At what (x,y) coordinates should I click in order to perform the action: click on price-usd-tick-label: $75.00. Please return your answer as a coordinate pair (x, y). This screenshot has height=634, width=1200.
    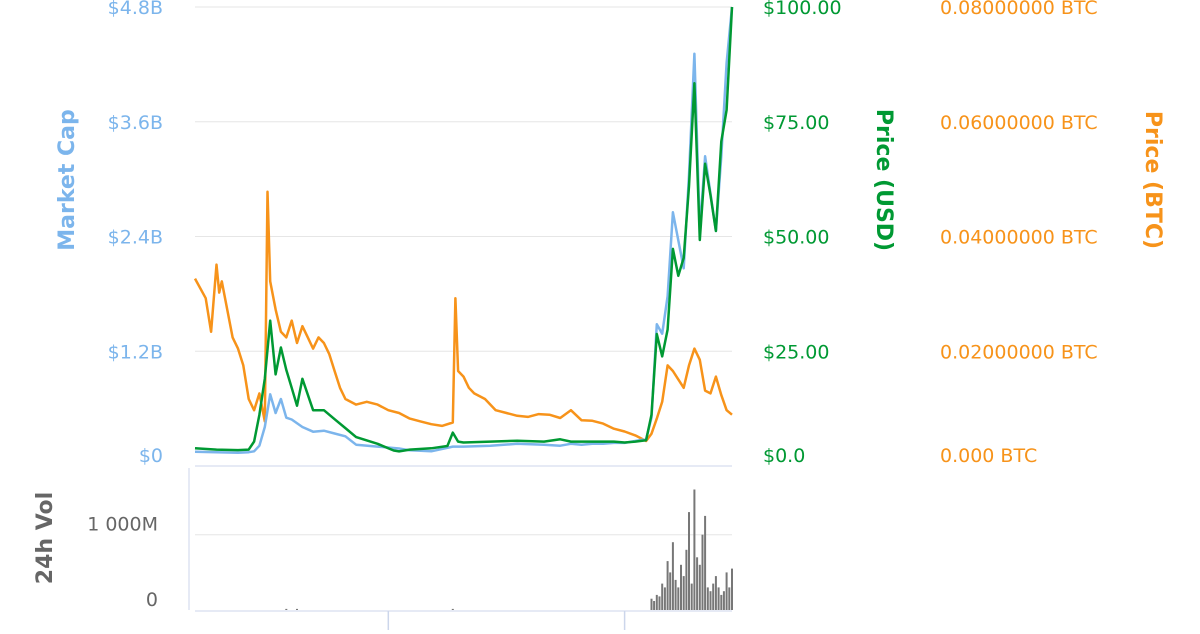
    Looking at the image, I should click on (796, 123).